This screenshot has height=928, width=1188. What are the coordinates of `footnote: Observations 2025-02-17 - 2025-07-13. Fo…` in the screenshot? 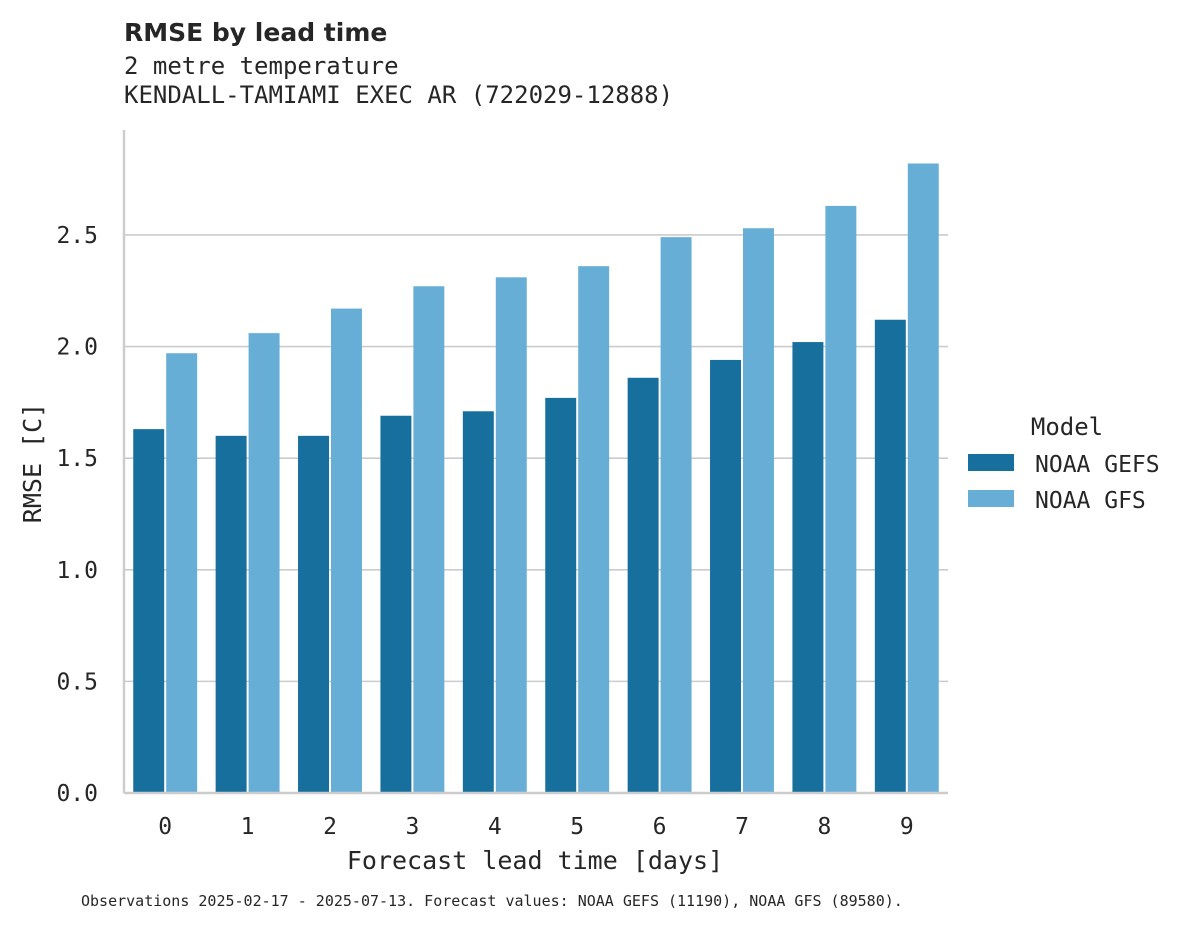 It's located at (492, 901).